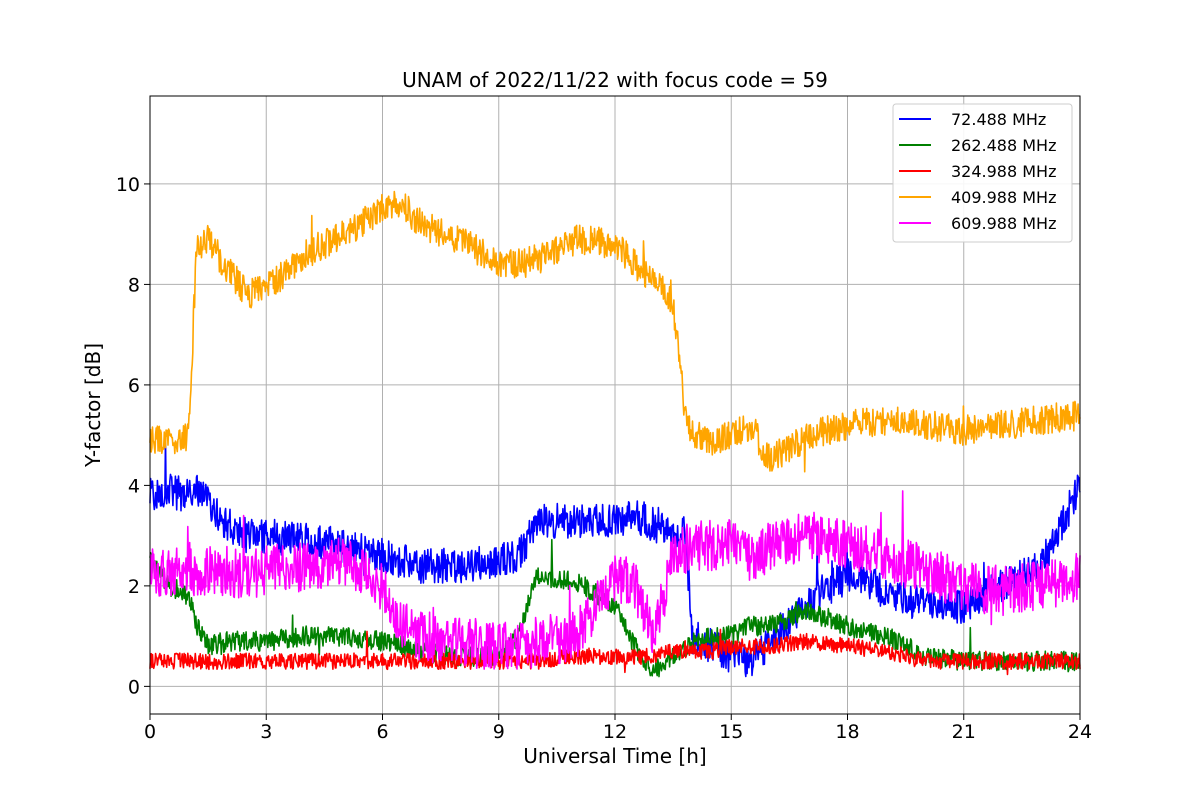  I want to click on x-tick-label: 18, so click(847, 732).